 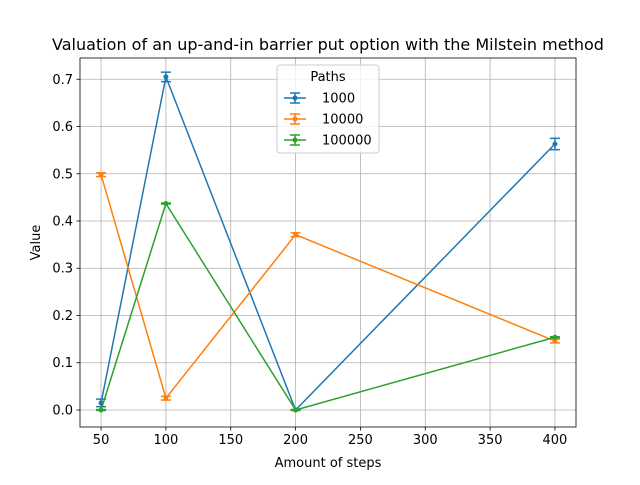 I want to click on legend-items: 1000 10000 100000, so click(x=328, y=120).